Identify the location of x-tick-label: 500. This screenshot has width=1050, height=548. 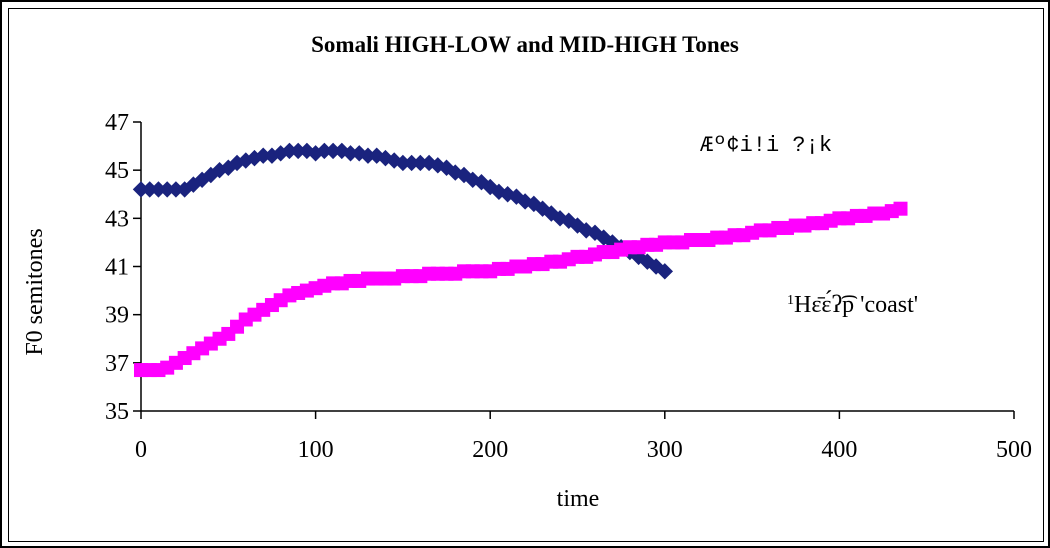
(1014, 450).